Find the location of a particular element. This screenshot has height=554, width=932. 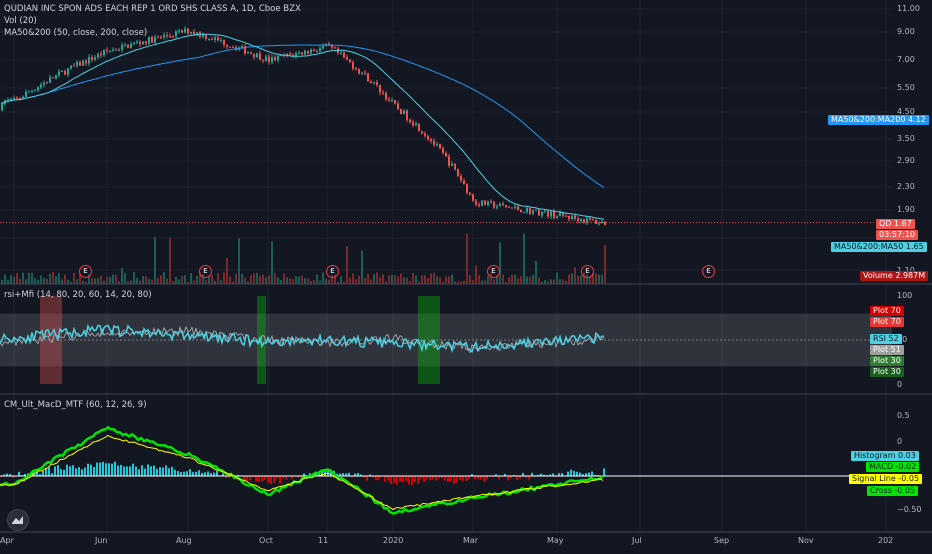

ma200-tag: MA50&200:MA200 4.12 is located at coordinates (878, 120).